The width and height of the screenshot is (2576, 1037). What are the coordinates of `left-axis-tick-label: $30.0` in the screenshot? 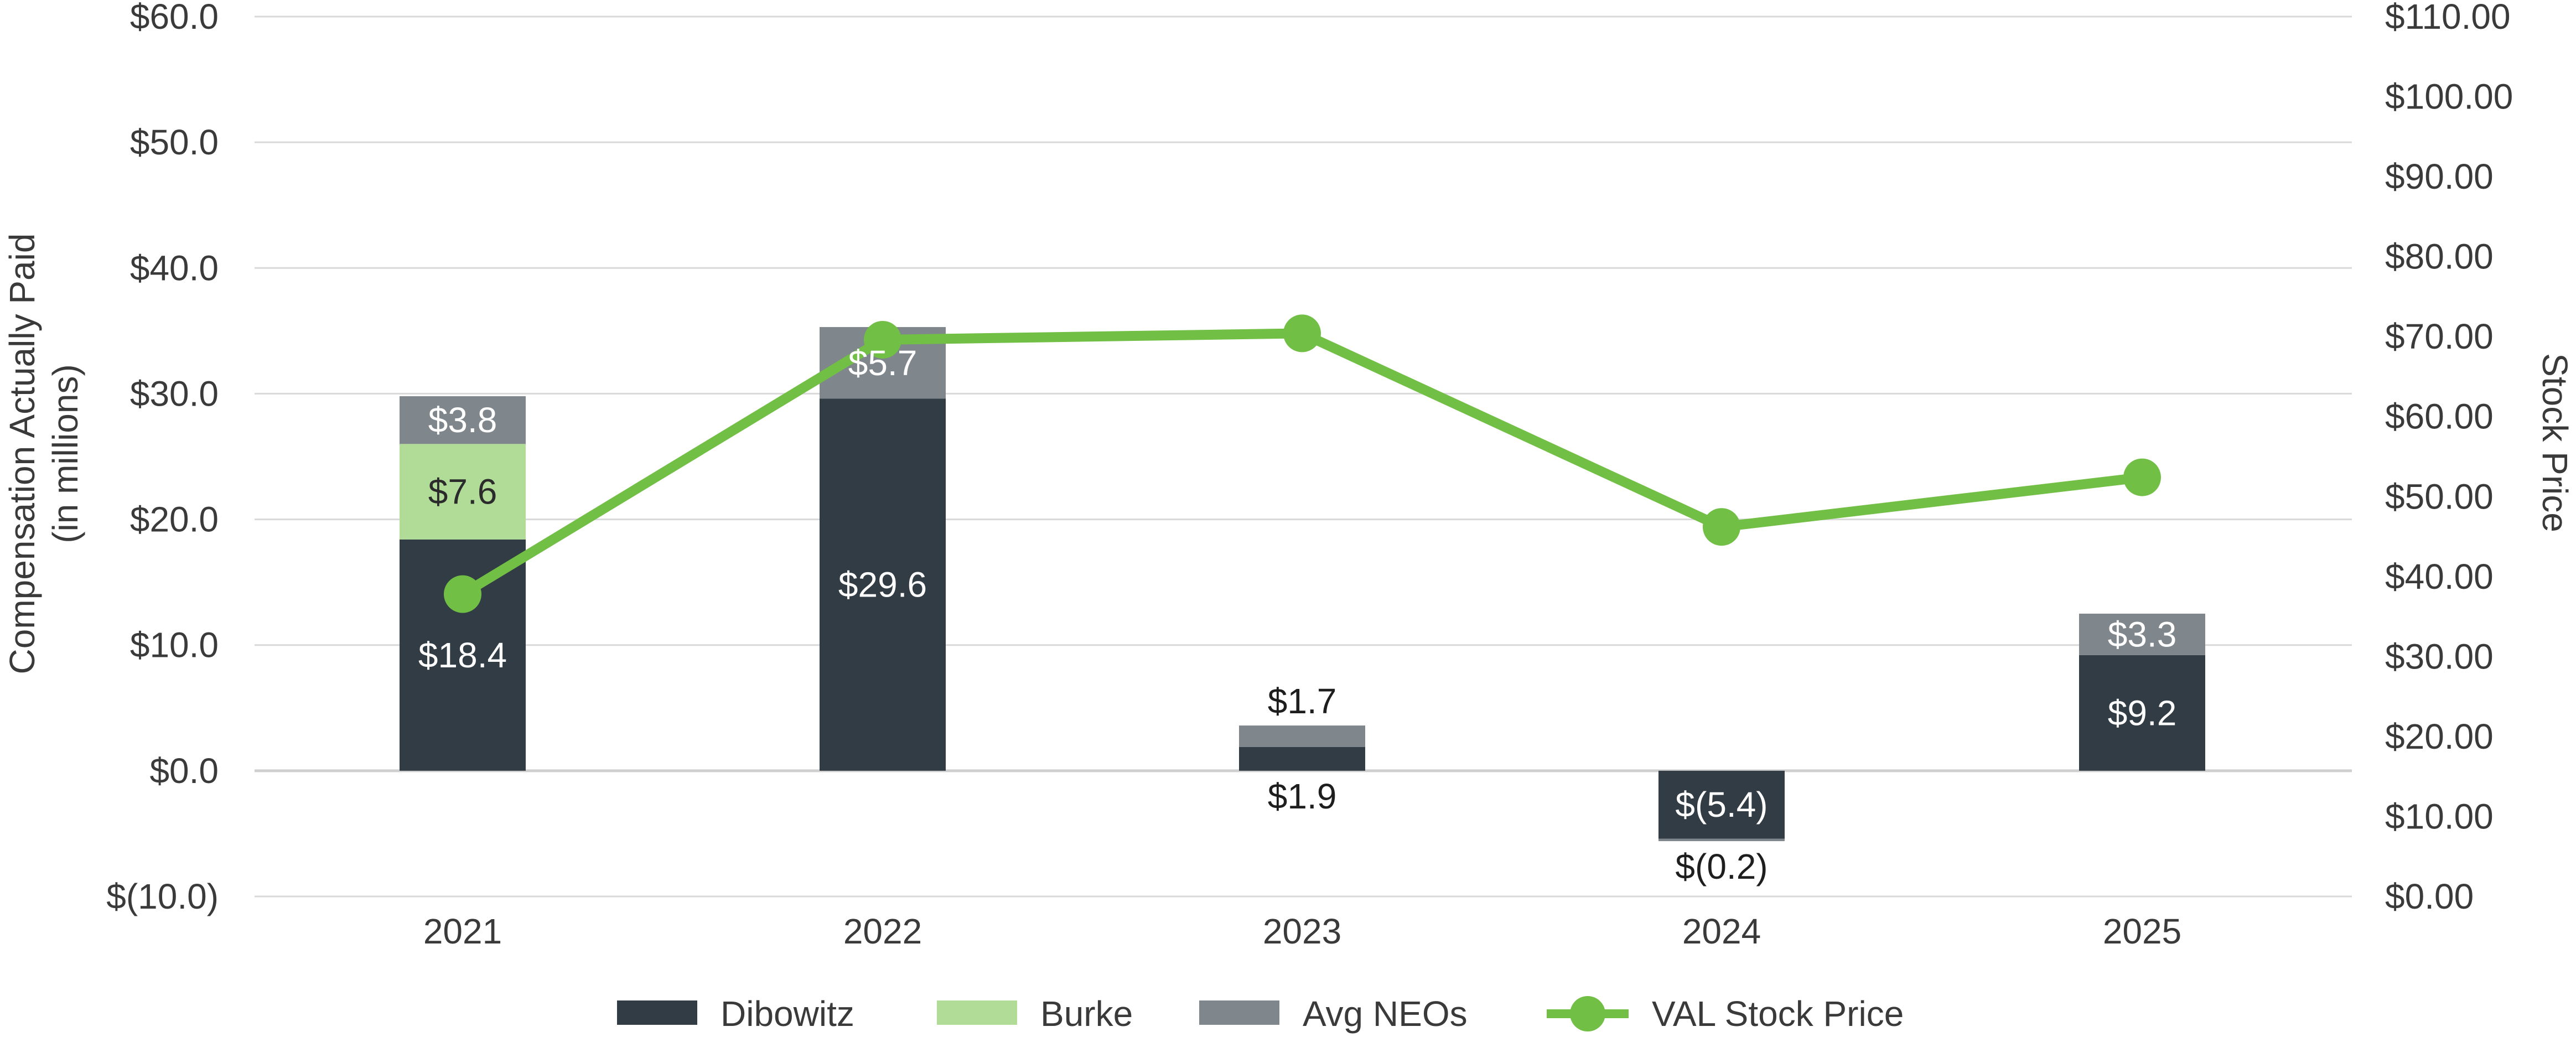 It's located at (174, 393).